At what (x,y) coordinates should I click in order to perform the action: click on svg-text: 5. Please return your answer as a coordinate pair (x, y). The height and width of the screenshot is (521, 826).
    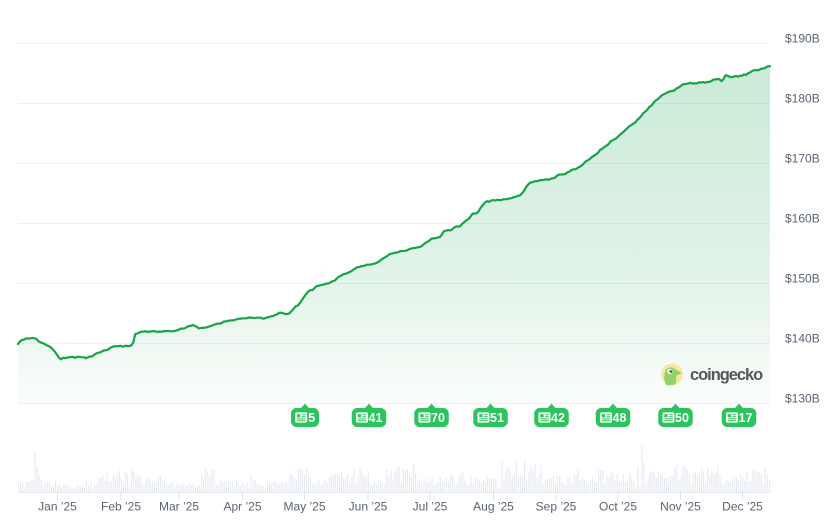
    Looking at the image, I should click on (311, 418).